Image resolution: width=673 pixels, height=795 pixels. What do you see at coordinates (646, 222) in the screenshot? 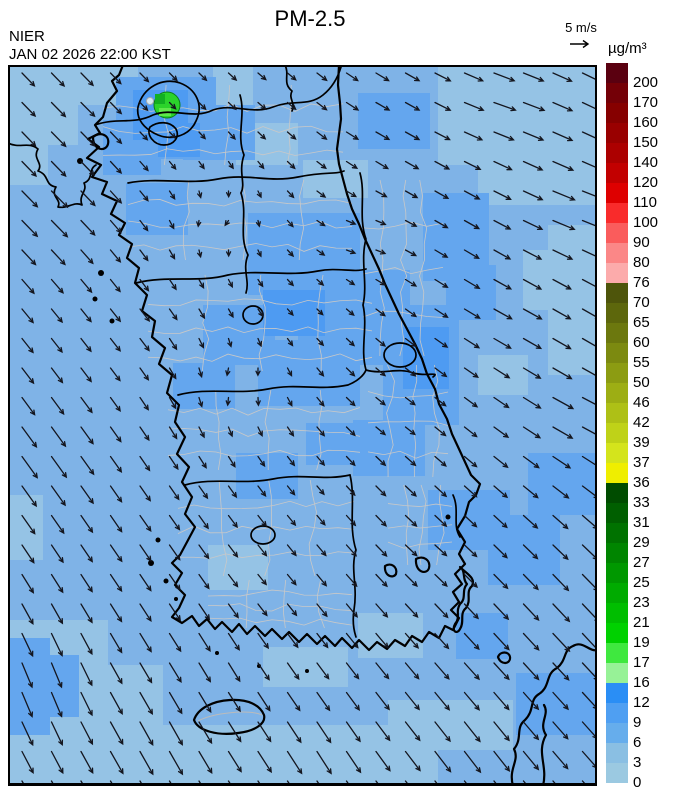
I see `colorbar-tick-label: 100` at bounding box center [646, 222].